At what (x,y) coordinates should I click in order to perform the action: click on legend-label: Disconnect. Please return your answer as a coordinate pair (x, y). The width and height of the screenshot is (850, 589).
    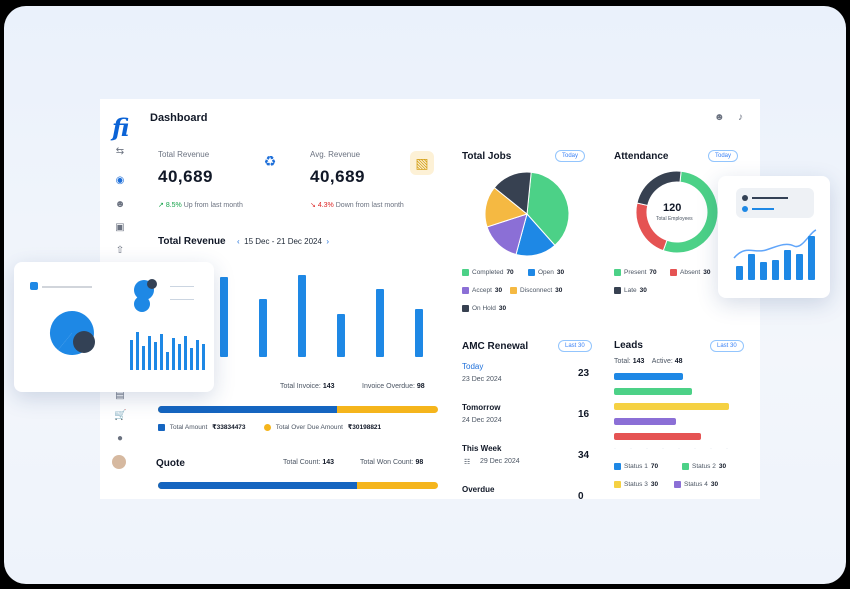
    Looking at the image, I should click on (536, 291).